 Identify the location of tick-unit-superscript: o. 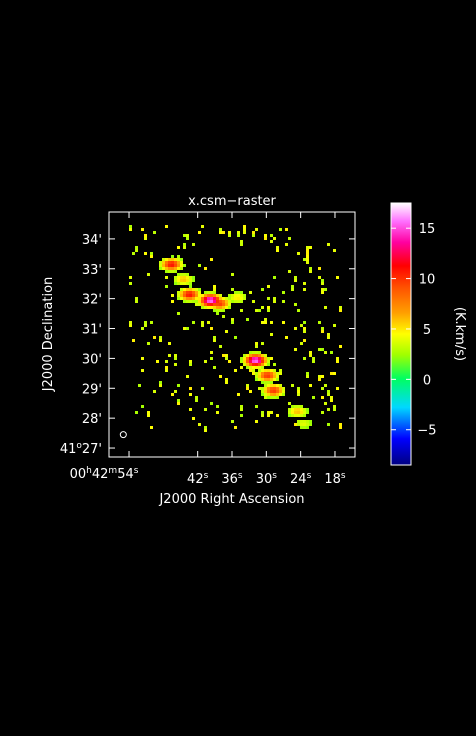
(79, 446).